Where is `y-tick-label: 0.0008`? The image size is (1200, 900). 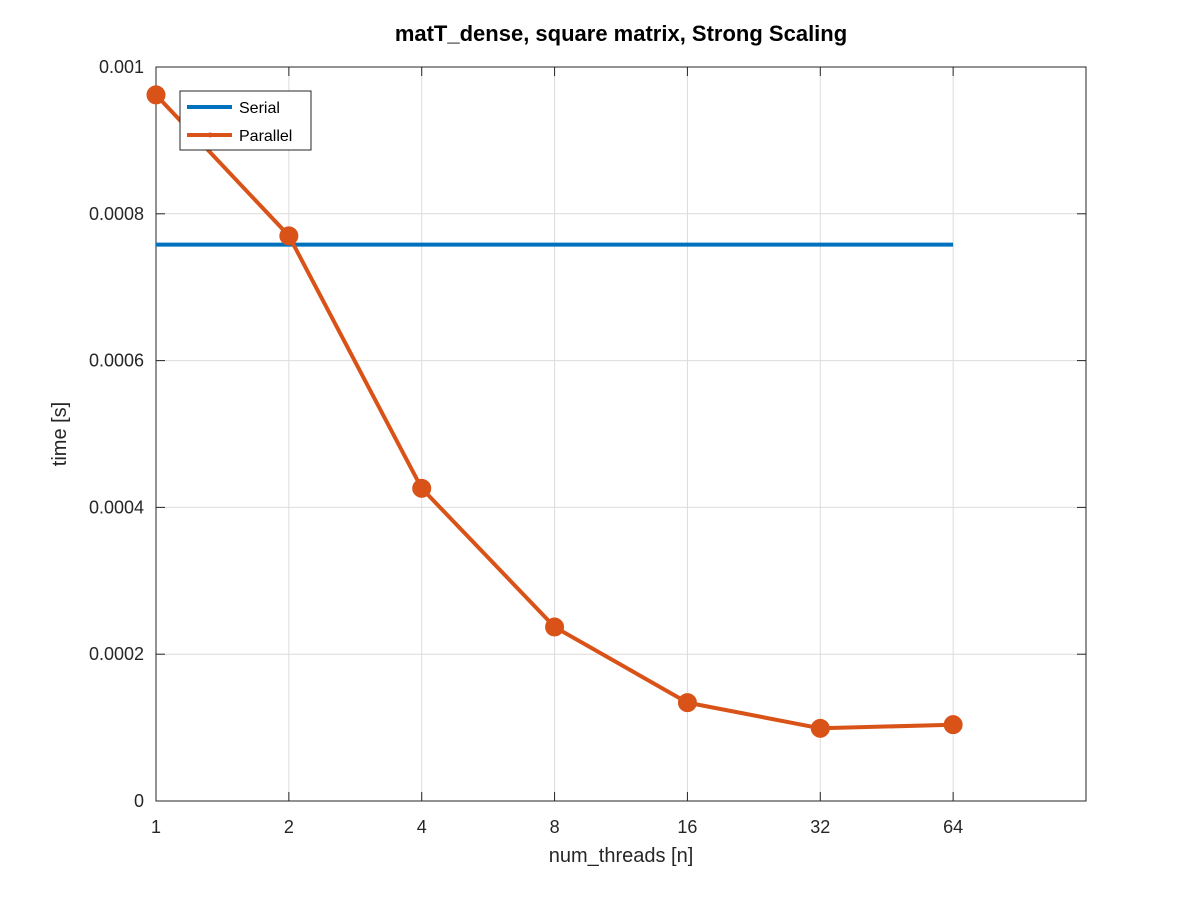 y-tick-label: 0.0008 is located at coordinates (116, 214).